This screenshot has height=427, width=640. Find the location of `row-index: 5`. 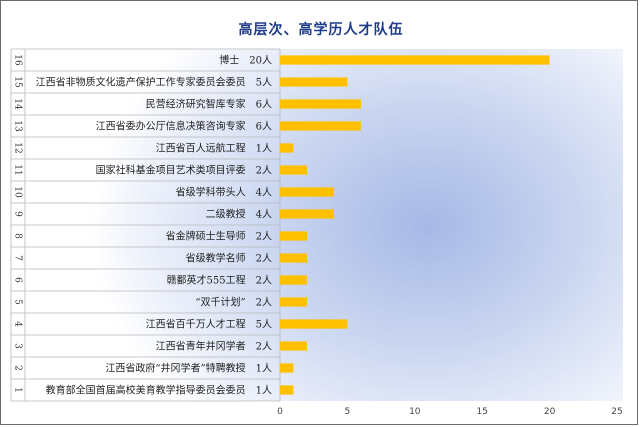

row-index: 5 is located at coordinates (18, 302).